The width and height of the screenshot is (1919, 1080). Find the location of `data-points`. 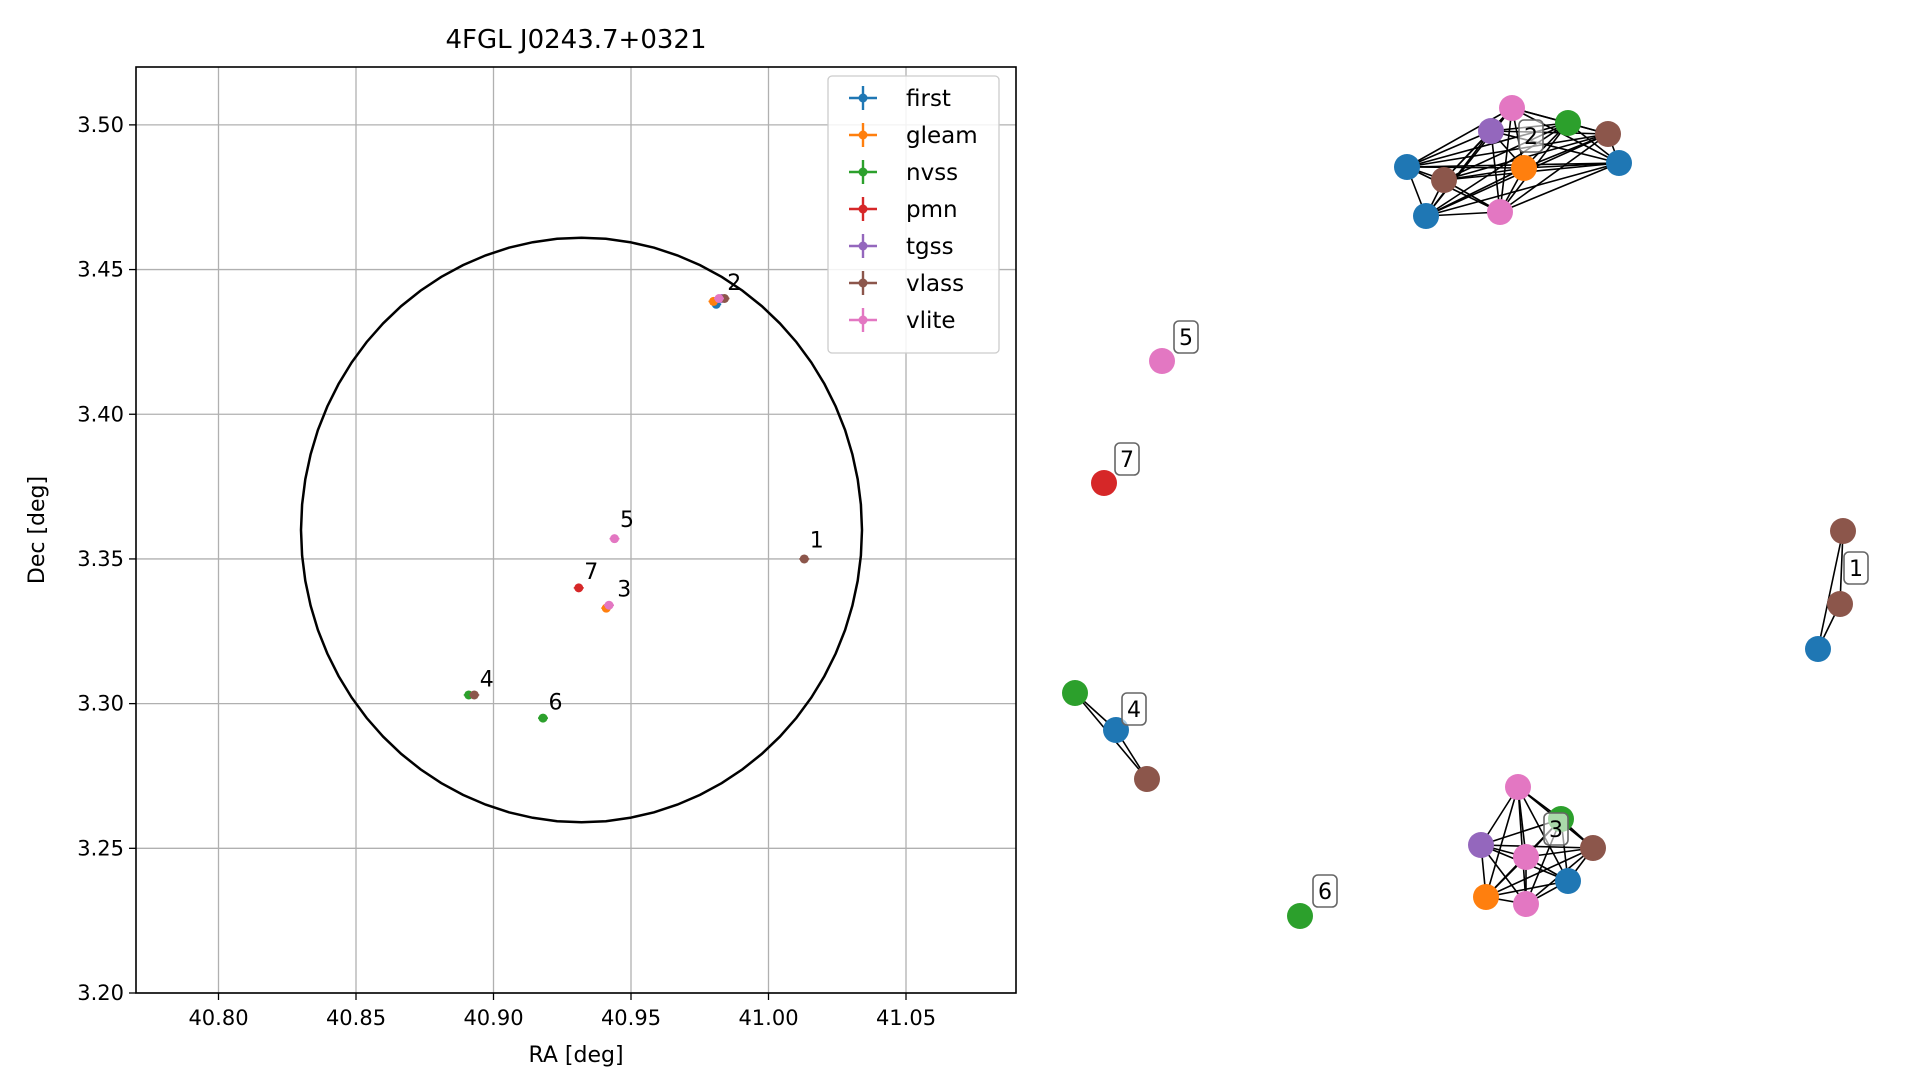

data-points is located at coordinates (636, 508).